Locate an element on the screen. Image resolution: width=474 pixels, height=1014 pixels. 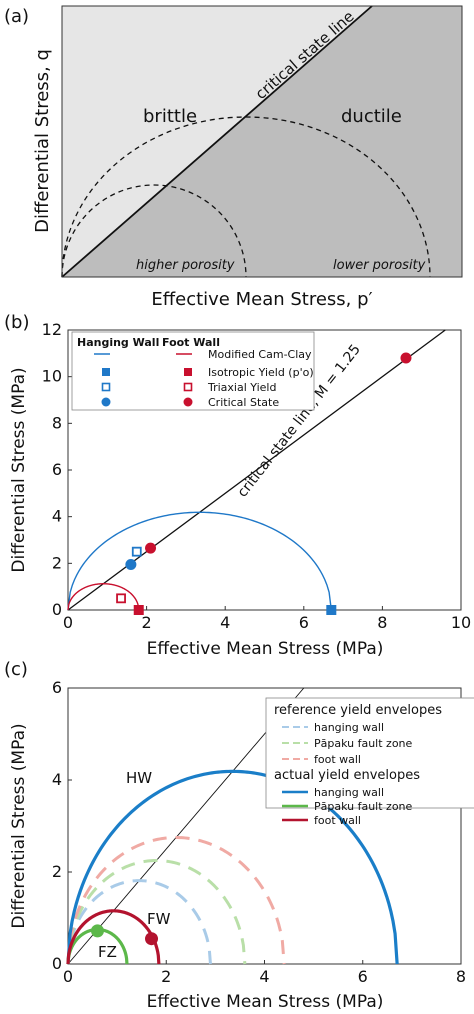
critical-state-line is located at coordinates (186, 826).